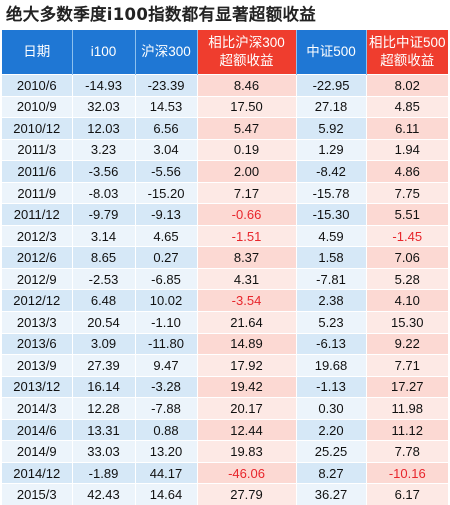 This screenshot has width=450, height=505. What do you see at coordinates (104, 408) in the screenshot?
I see `cell-i100: 12.28` at bounding box center [104, 408].